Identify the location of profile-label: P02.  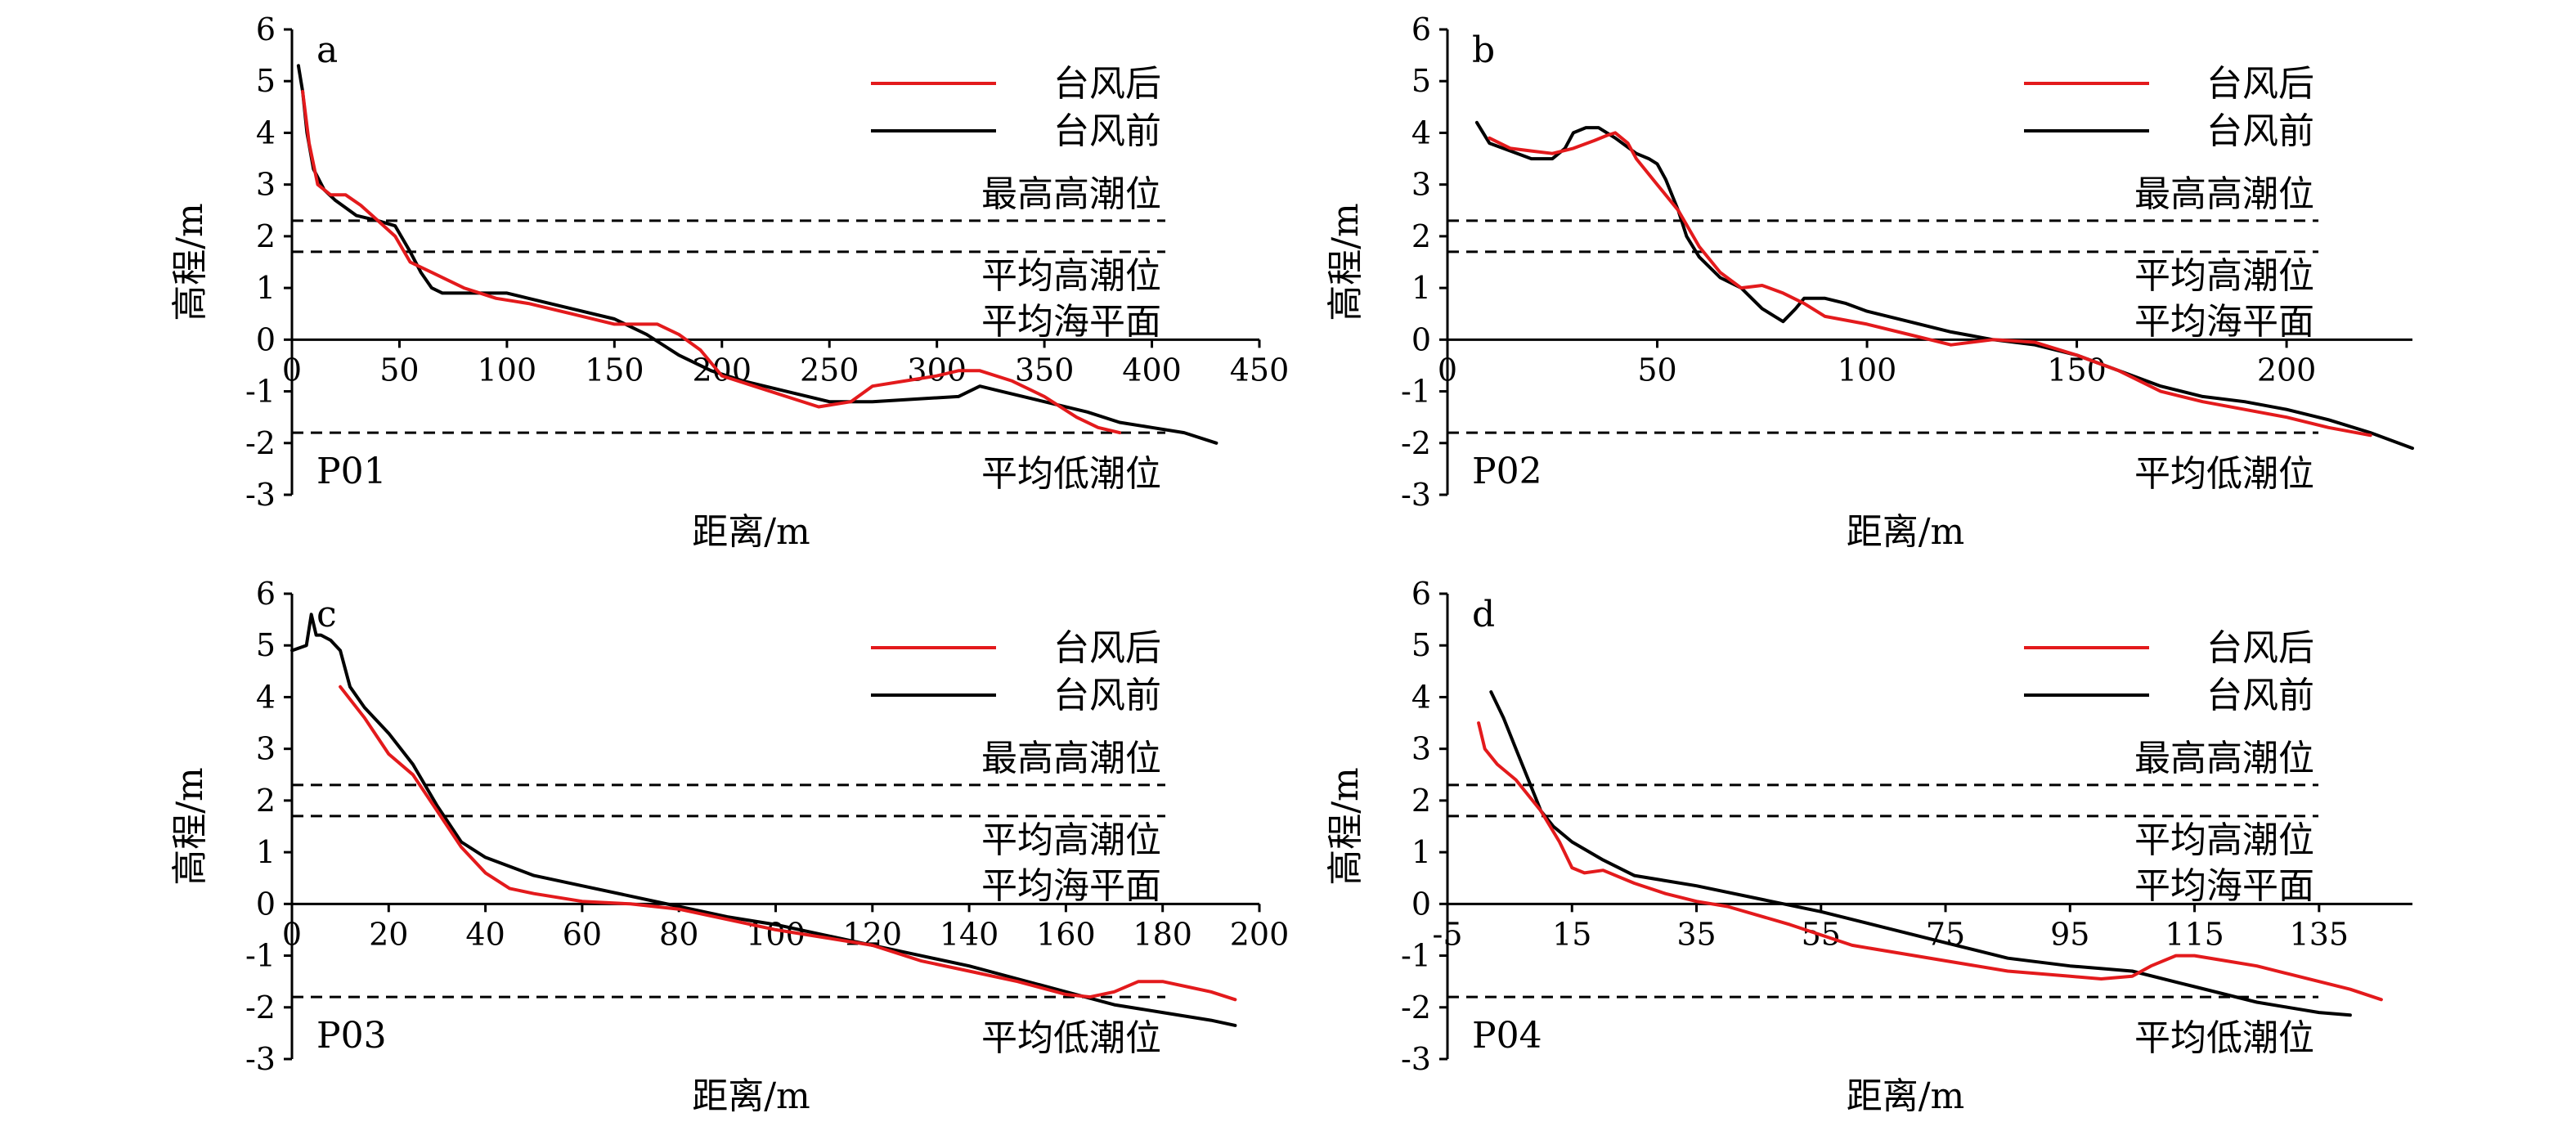
(1507, 471).